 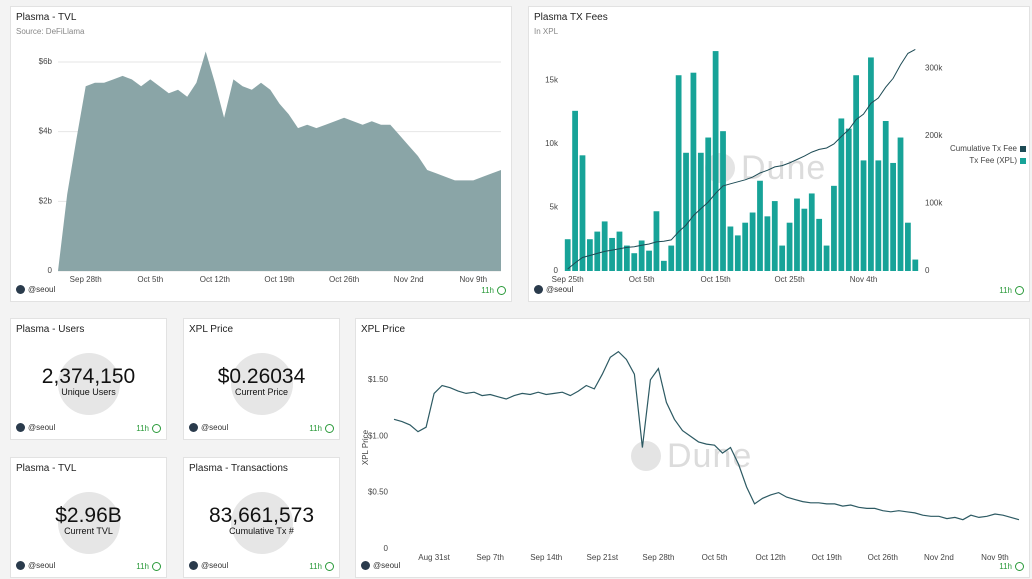 What do you see at coordinates (88, 531) in the screenshot?
I see `counter-label: Current TVL` at bounding box center [88, 531].